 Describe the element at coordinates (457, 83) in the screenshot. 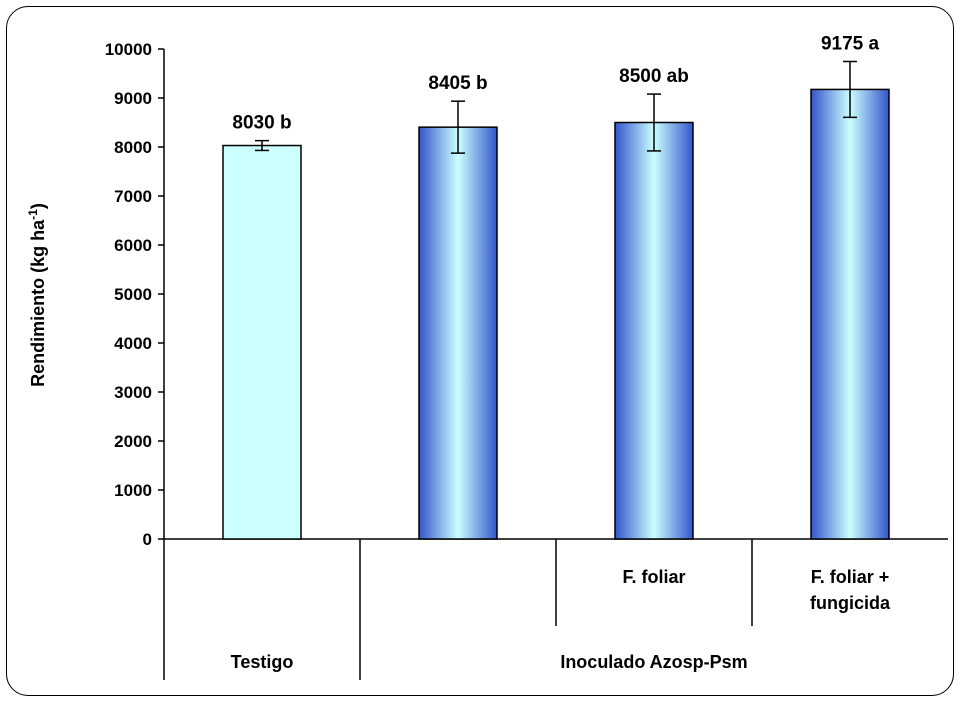

I see `data-label: 8405 b` at that location.